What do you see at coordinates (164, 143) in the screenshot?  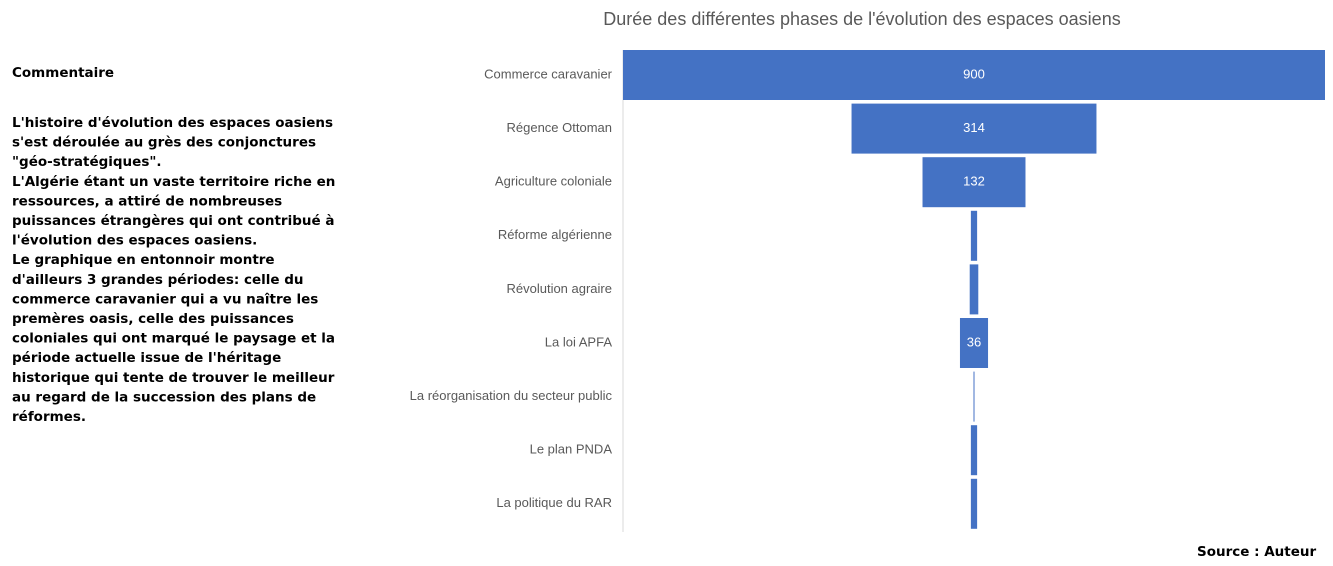 I see `commentary-line: s'est déroulée au grès des conjonctures` at bounding box center [164, 143].